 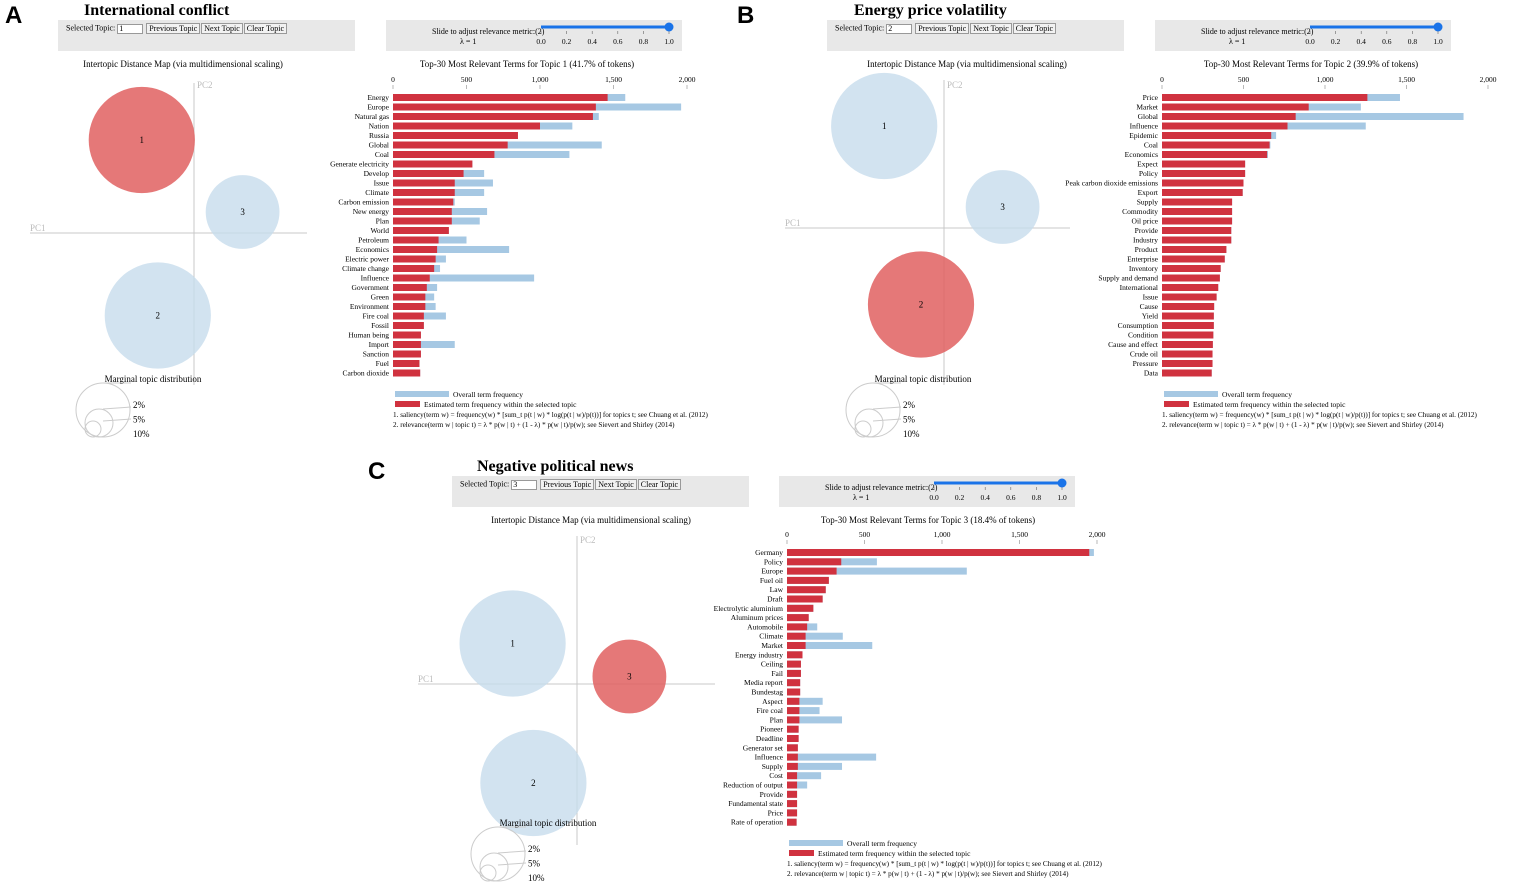 What do you see at coordinates (687, 79) in the screenshot?
I see `x-tick-label-a-4: 2,000` at bounding box center [687, 79].